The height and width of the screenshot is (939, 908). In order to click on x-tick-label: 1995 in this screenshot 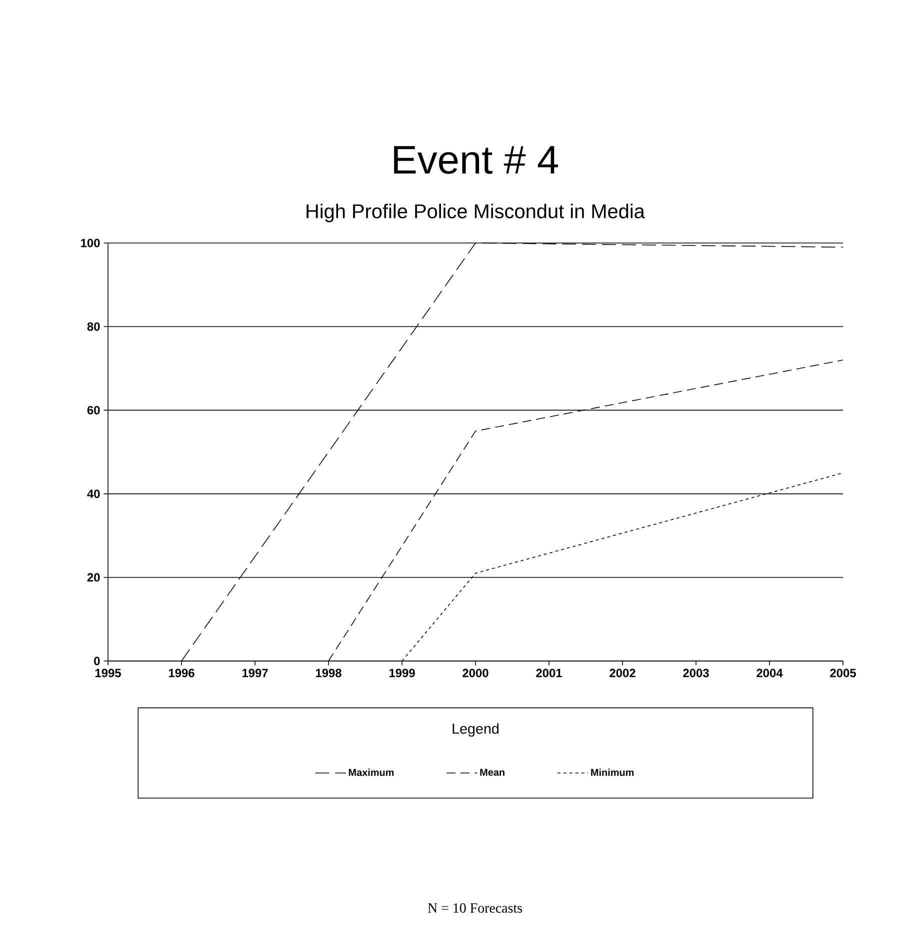, I will do `click(108, 673)`.